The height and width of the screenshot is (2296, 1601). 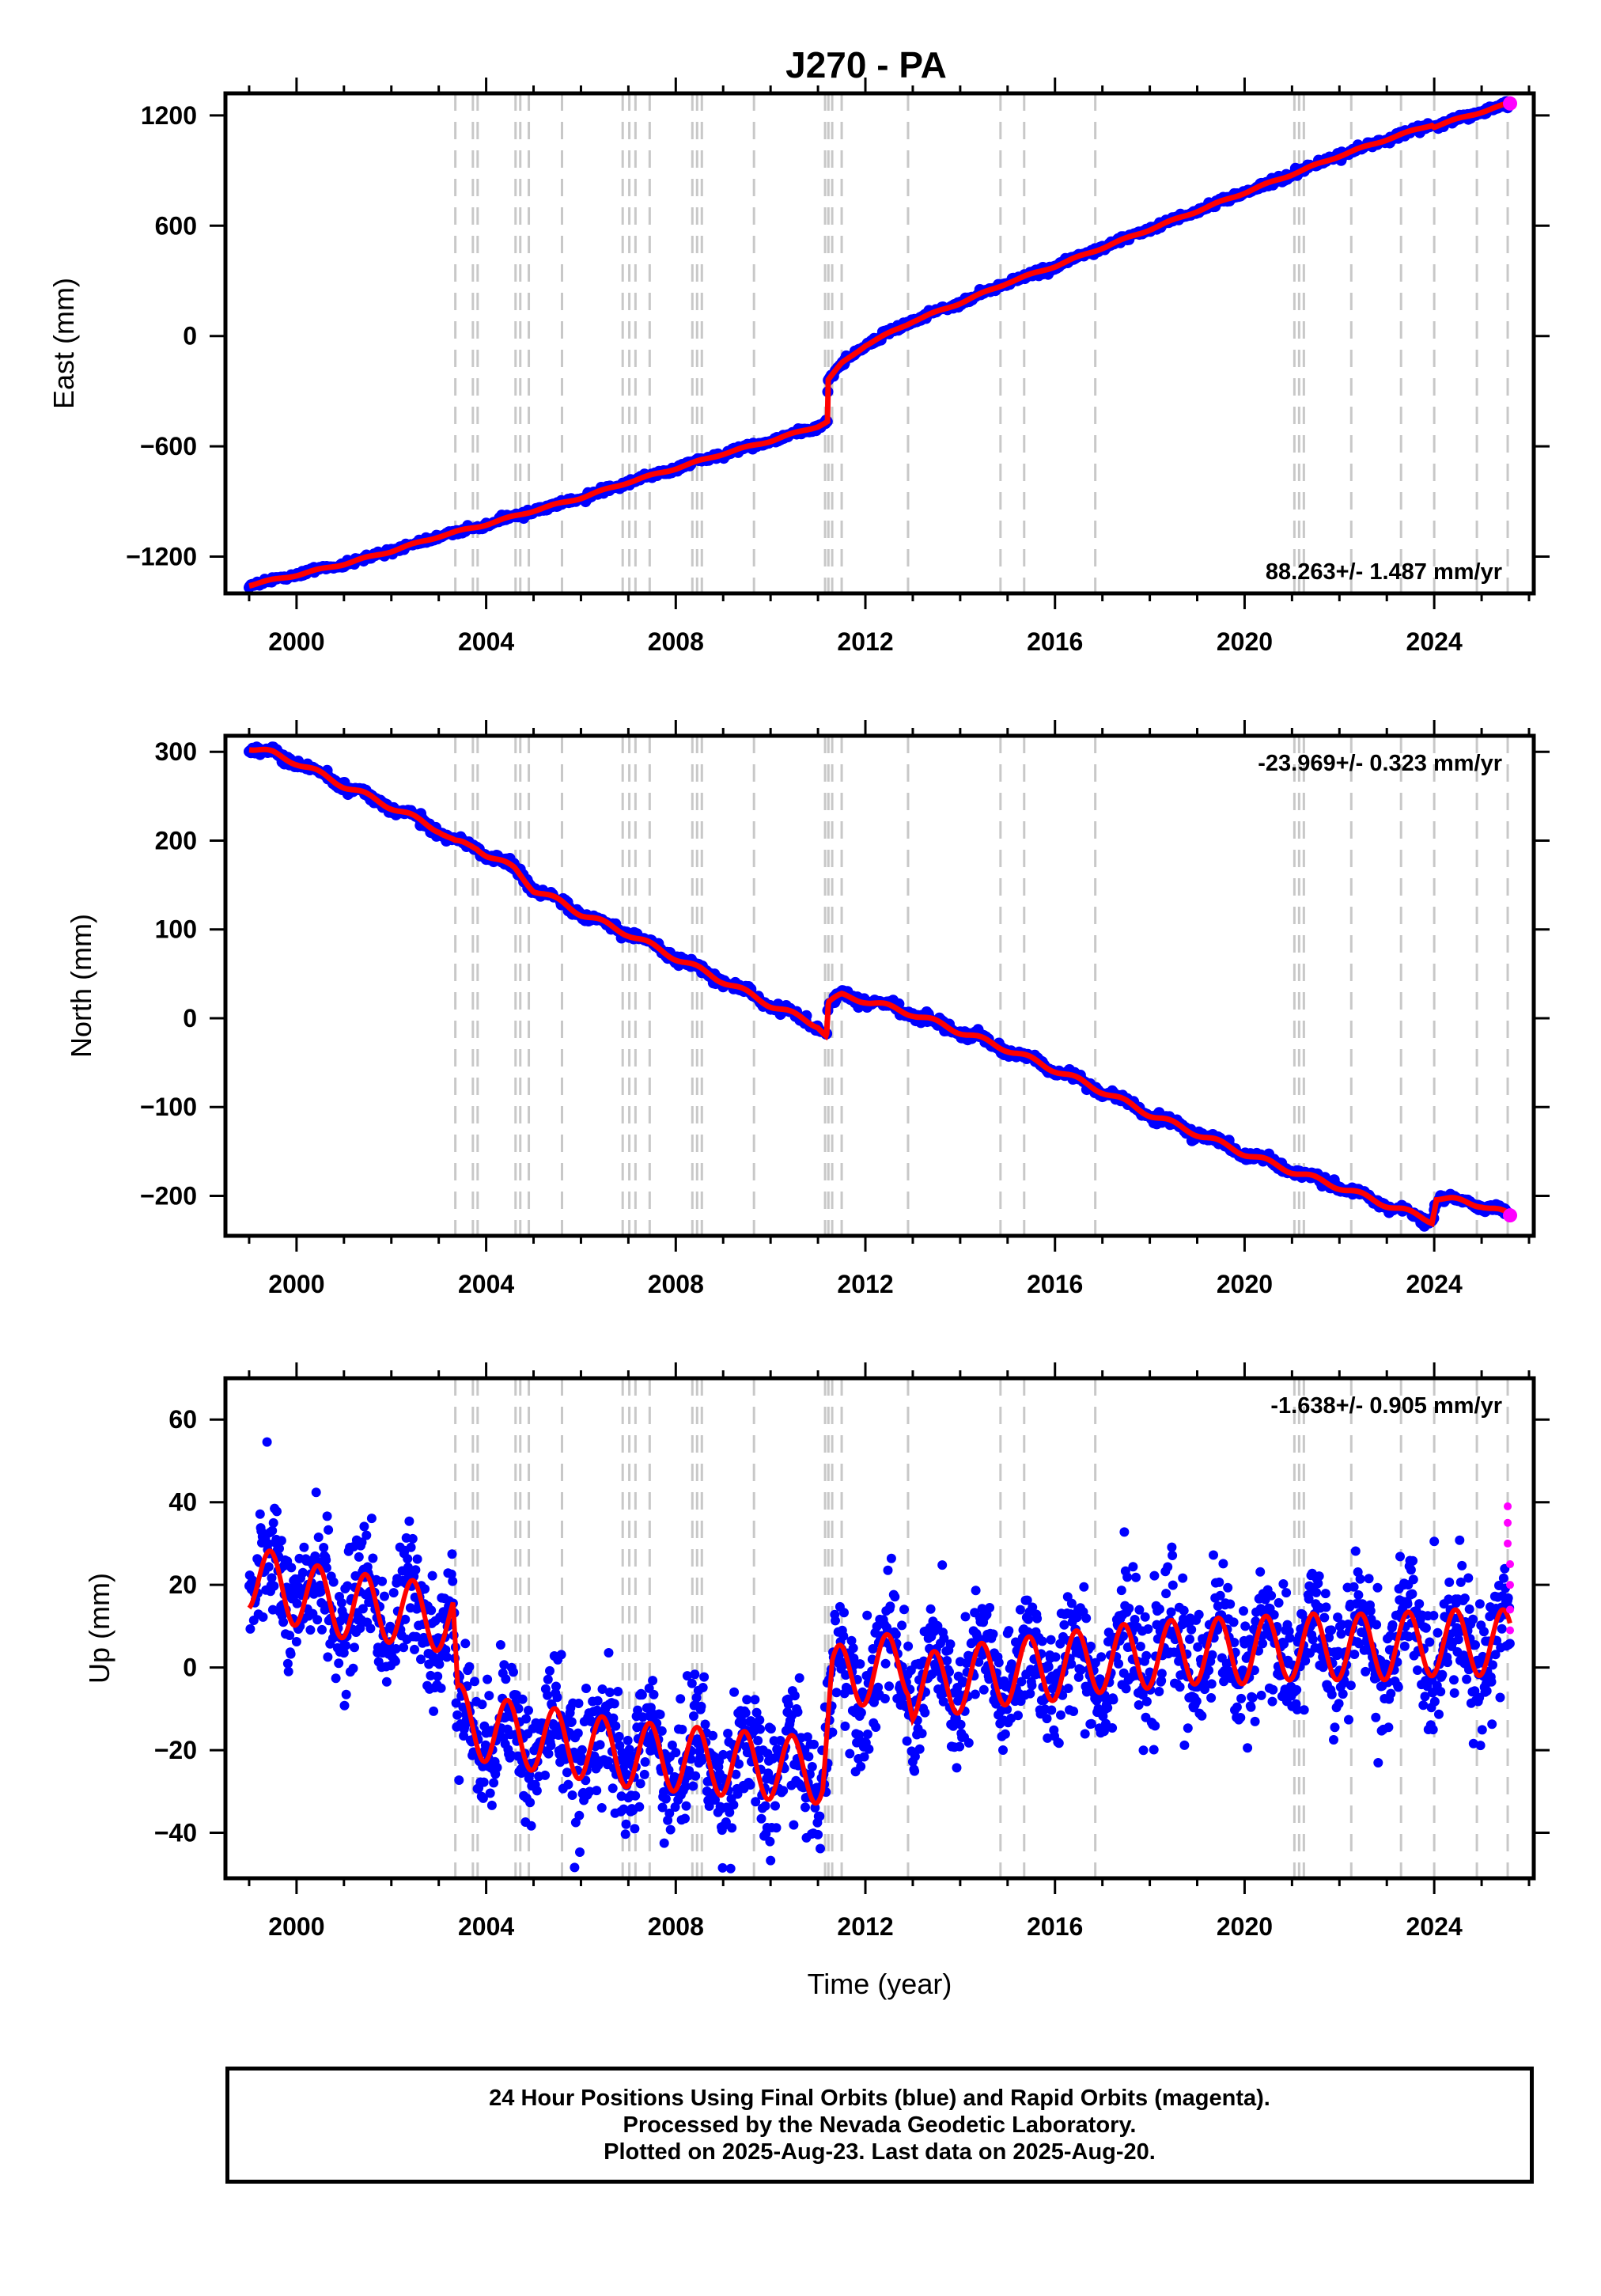 I want to click on y-tick-label: 1200, so click(x=169, y=115).